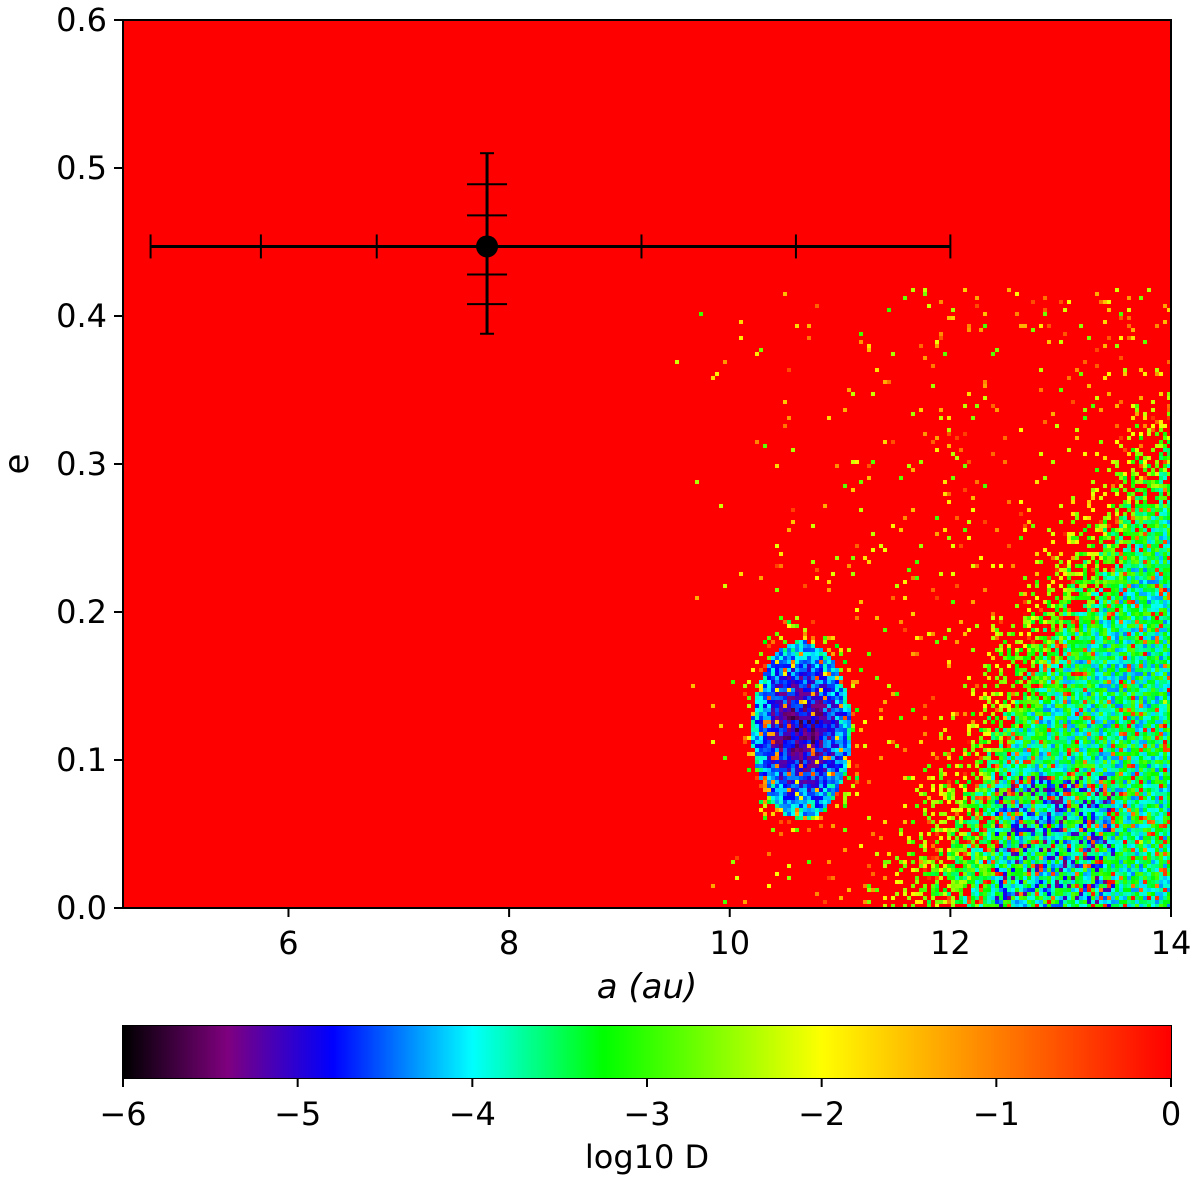  What do you see at coordinates (550, 243) in the screenshot?
I see `planet-marker-with-errorbars` at bounding box center [550, 243].